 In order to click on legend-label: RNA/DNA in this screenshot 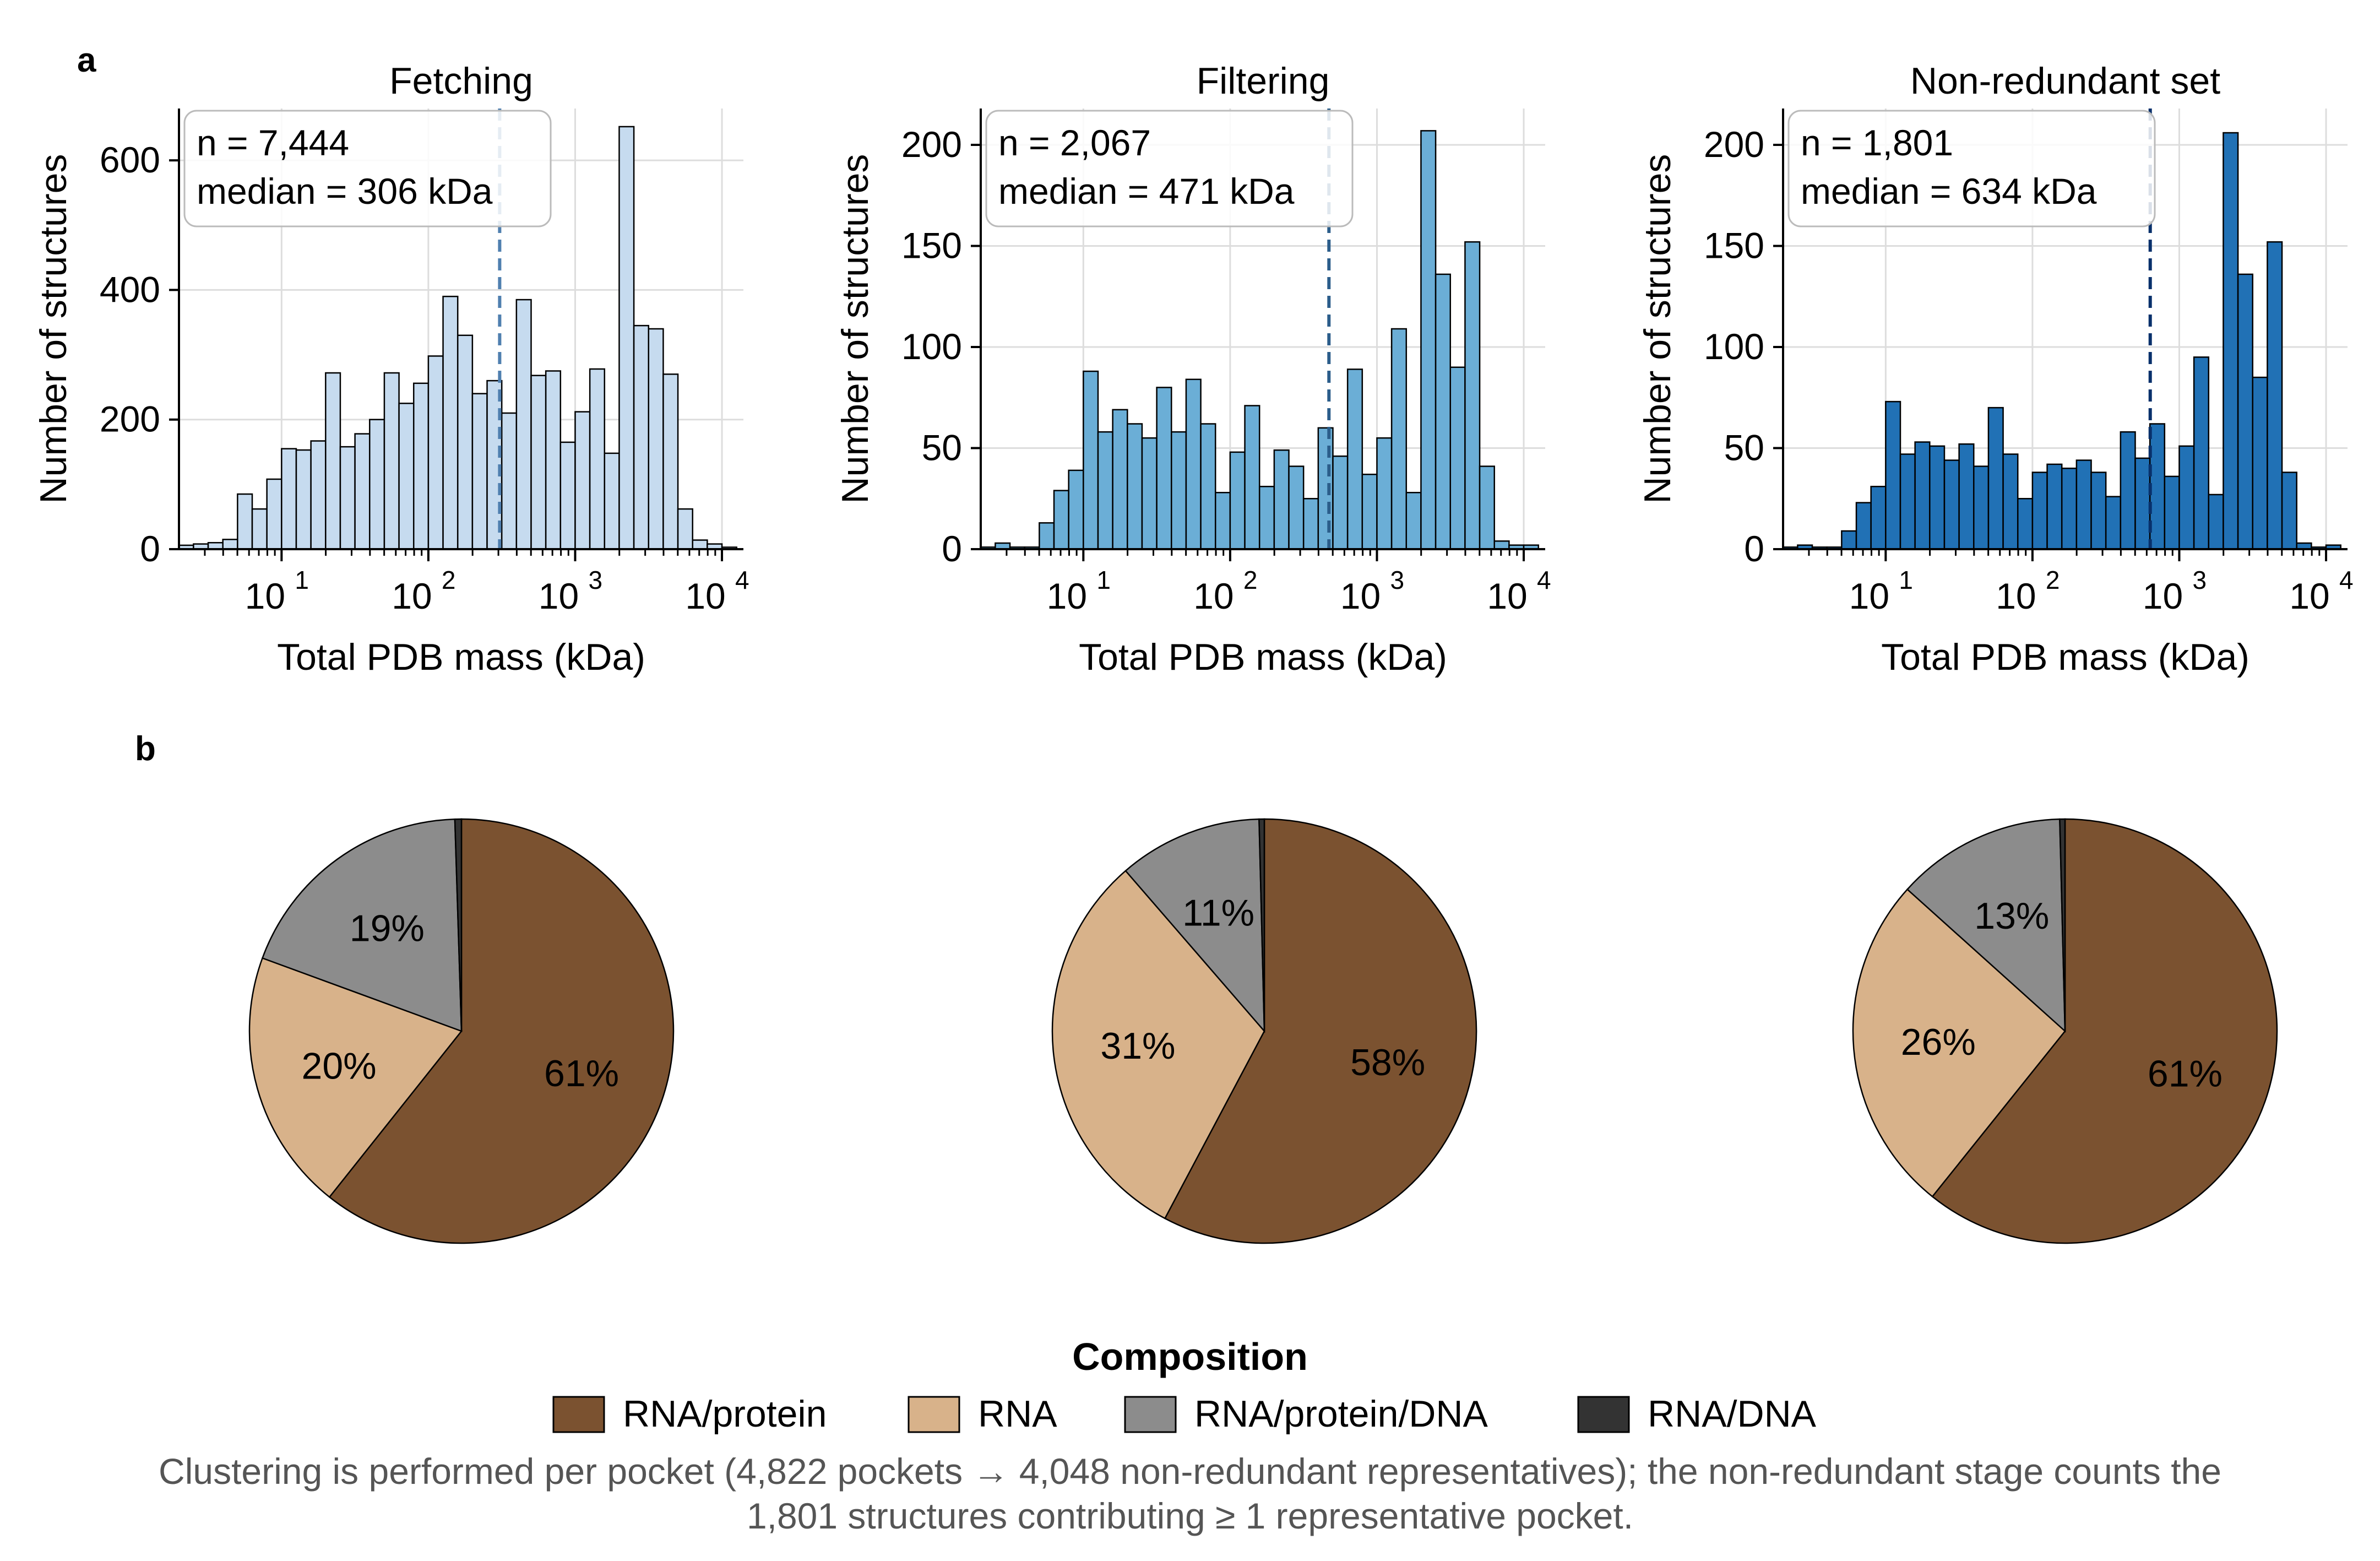, I will do `click(1732, 1414)`.